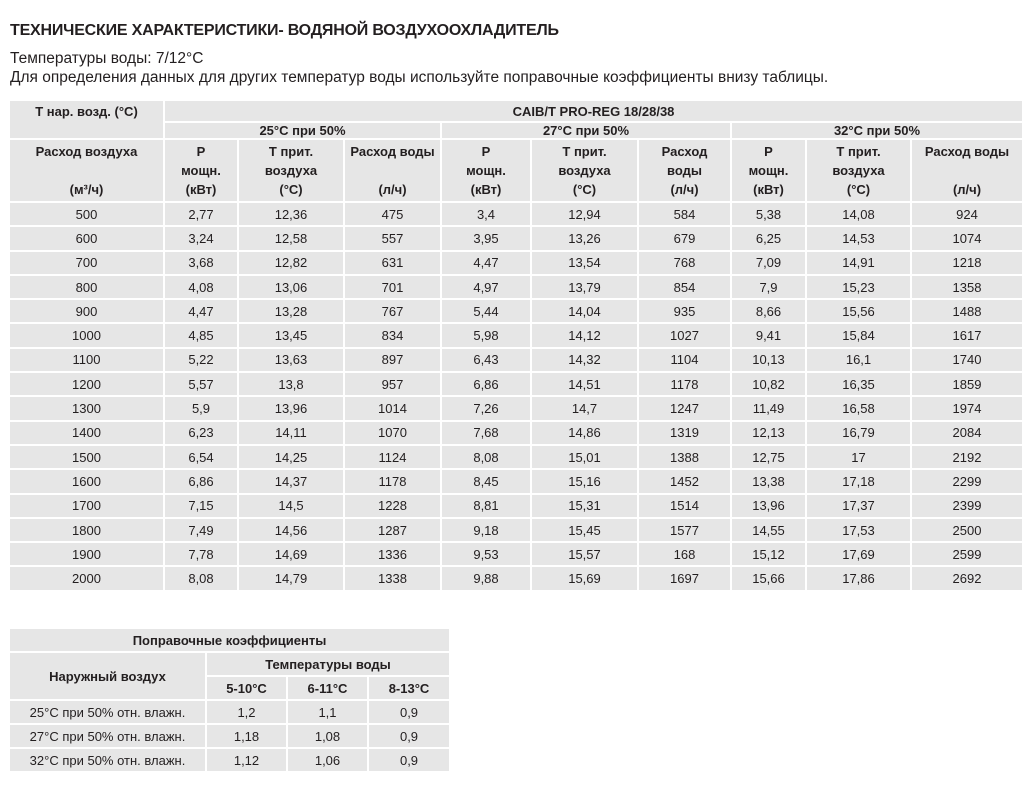 The height and width of the screenshot is (790, 1030). Describe the element at coordinates (684, 311) in the screenshot. I see `value-cell: 935` at that location.